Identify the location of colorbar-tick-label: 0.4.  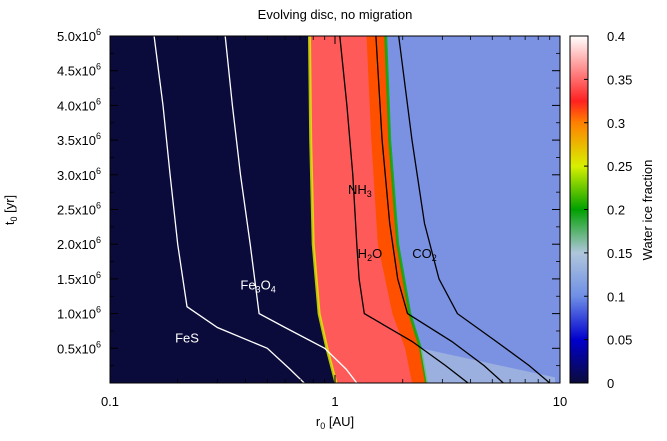
(616, 36).